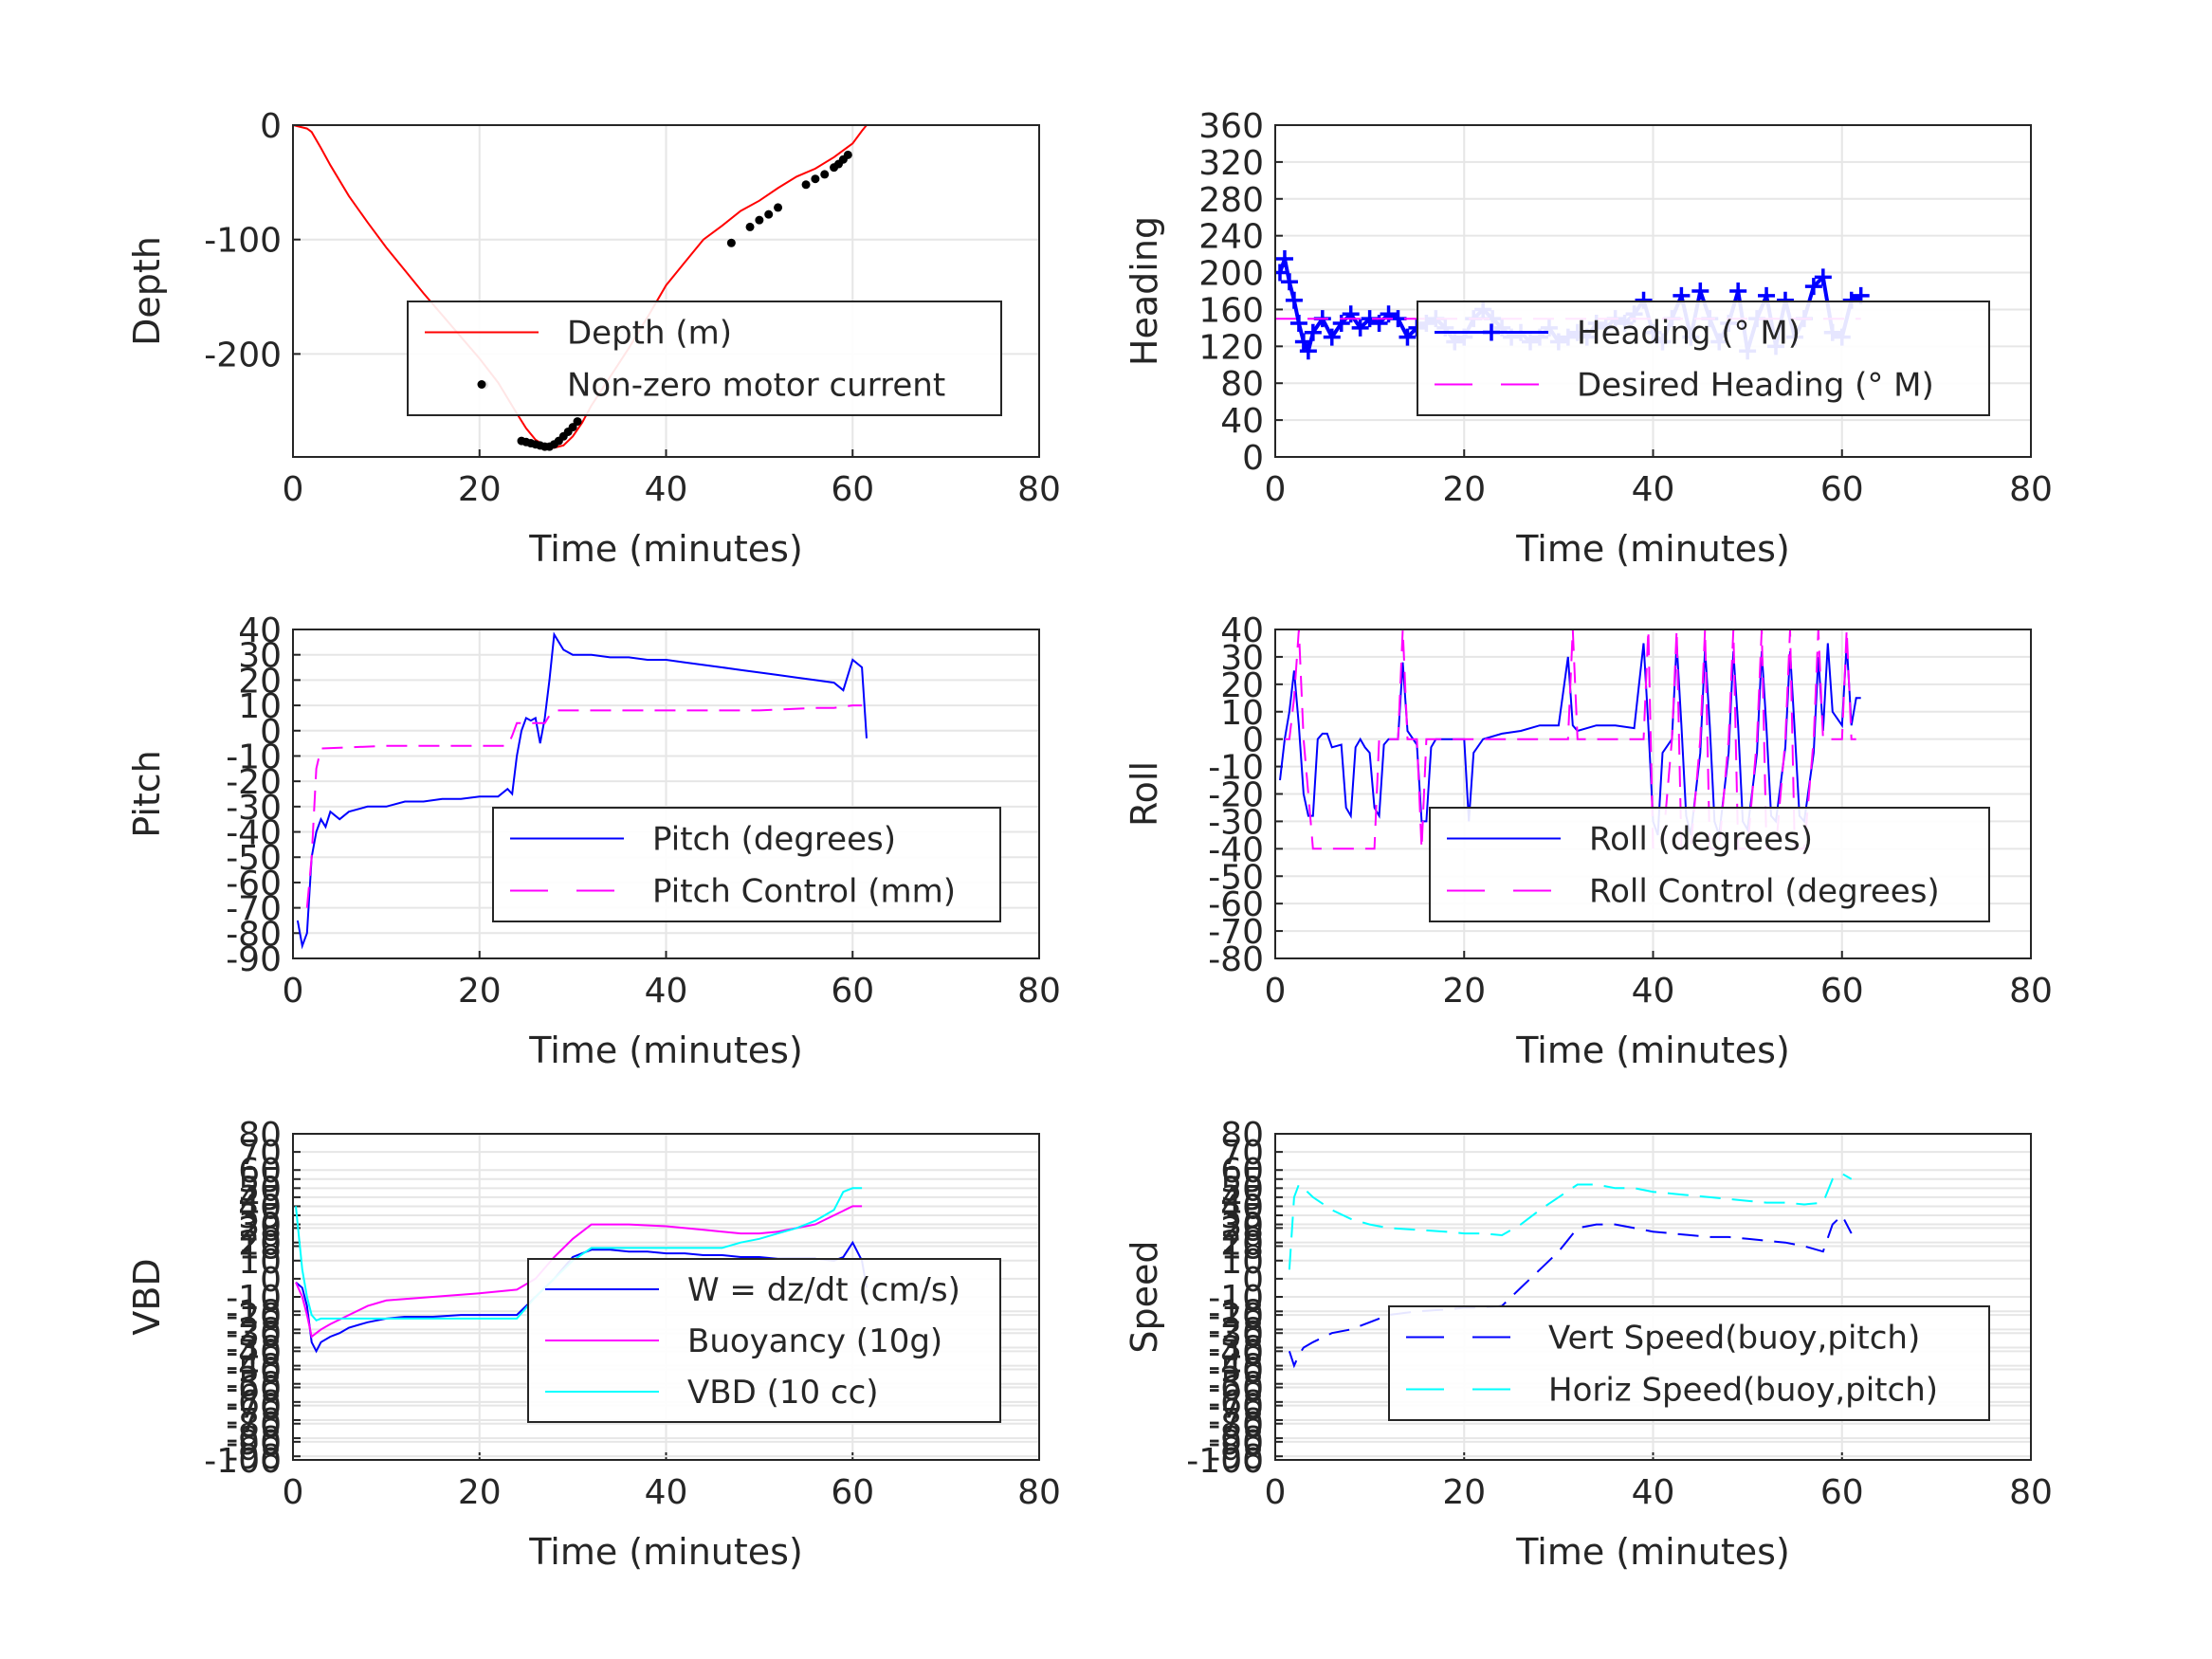 The width and height of the screenshot is (2212, 1659). What do you see at coordinates (804, 892) in the screenshot?
I see `legend-label: Pitch Control (mm)` at bounding box center [804, 892].